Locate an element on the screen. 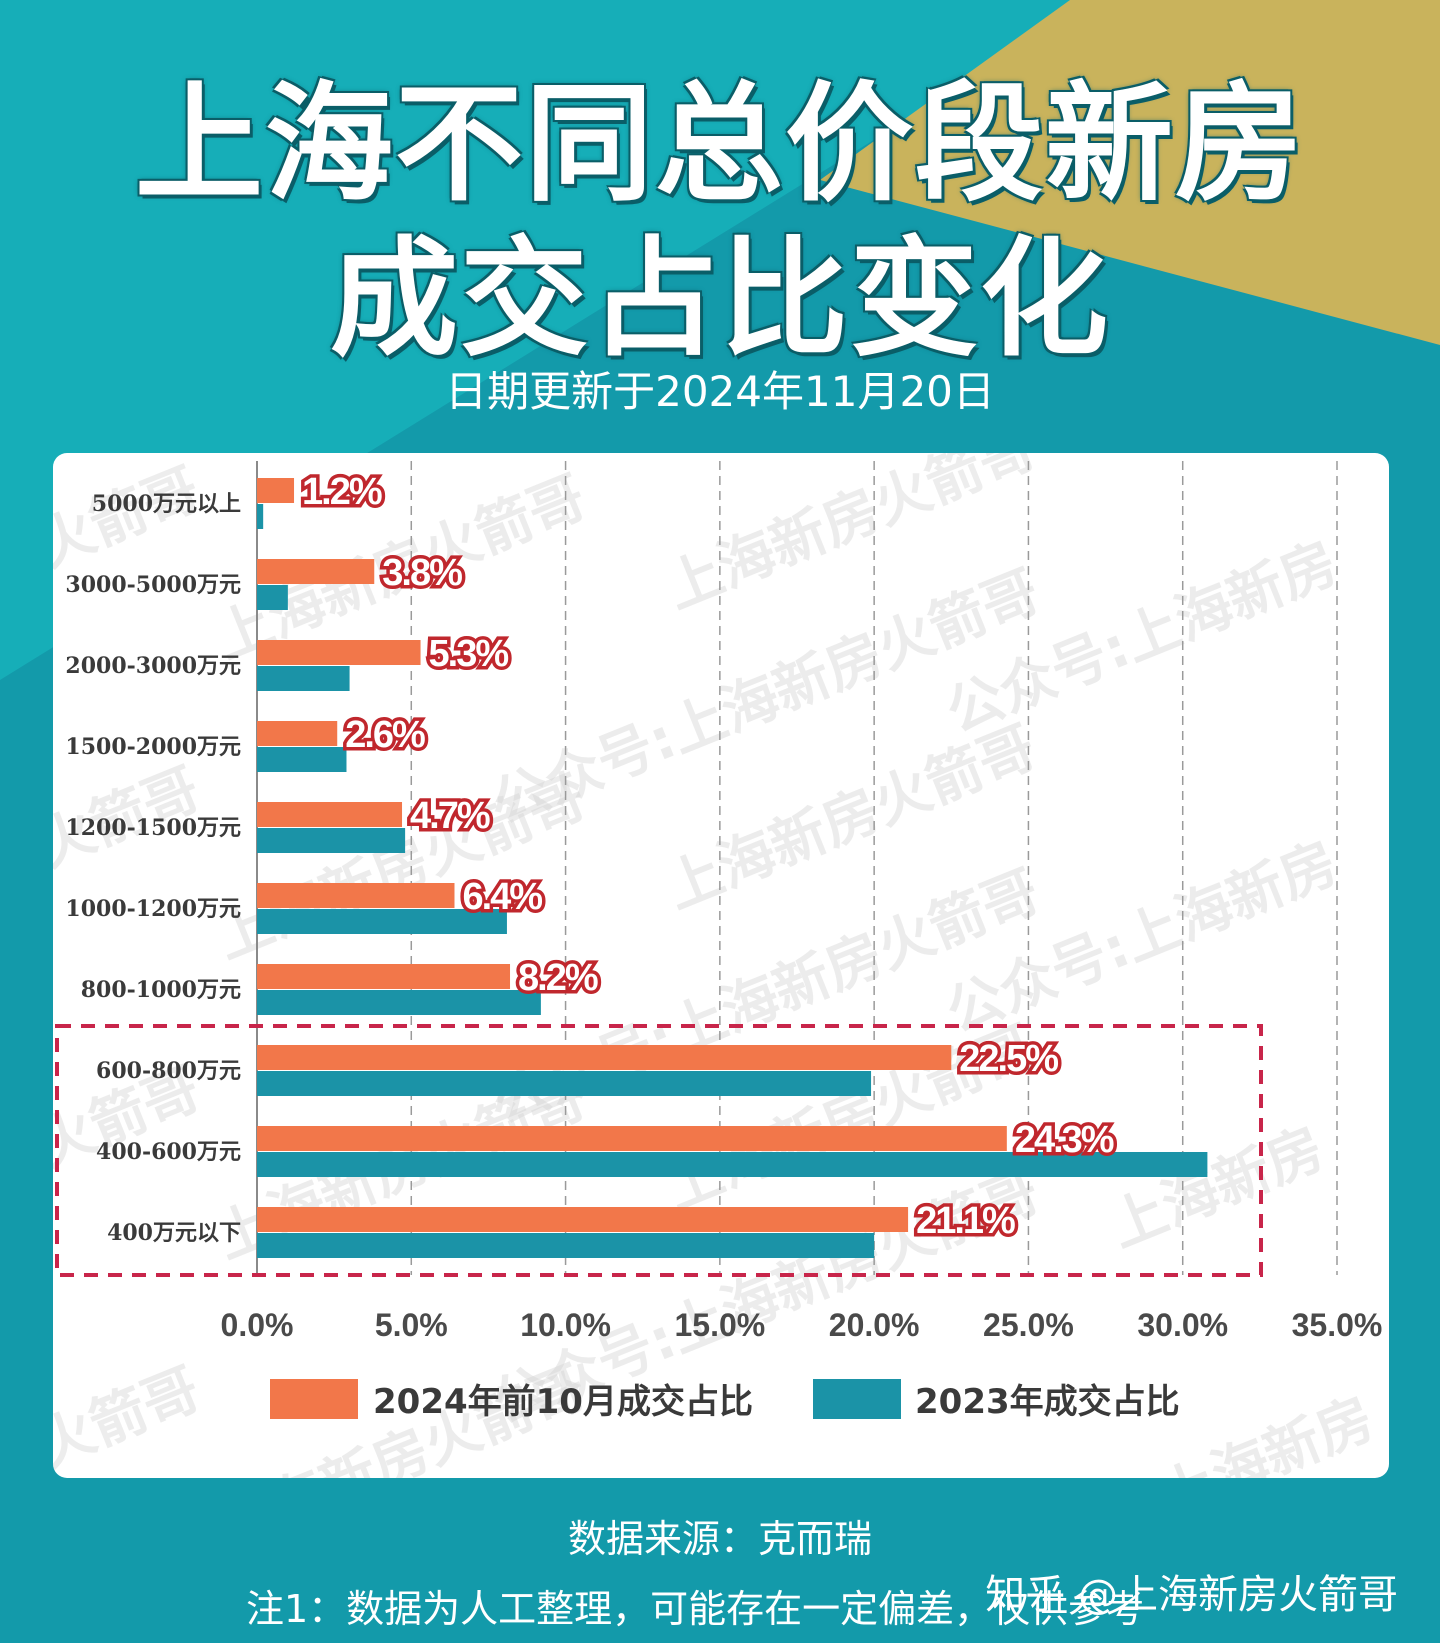 This screenshot has height=1643, width=1440. x-tick-label: 10.0% is located at coordinates (565, 1325).